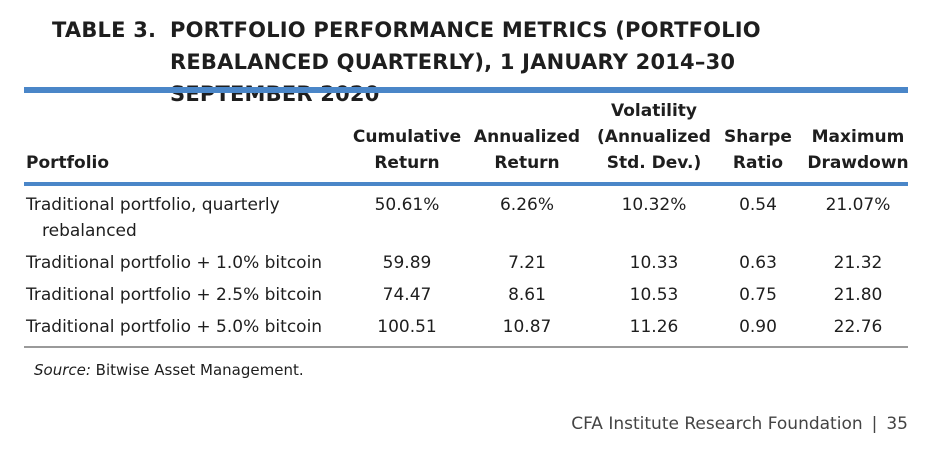  I want to click on cell-annualized-return: 10.87, so click(527, 327).